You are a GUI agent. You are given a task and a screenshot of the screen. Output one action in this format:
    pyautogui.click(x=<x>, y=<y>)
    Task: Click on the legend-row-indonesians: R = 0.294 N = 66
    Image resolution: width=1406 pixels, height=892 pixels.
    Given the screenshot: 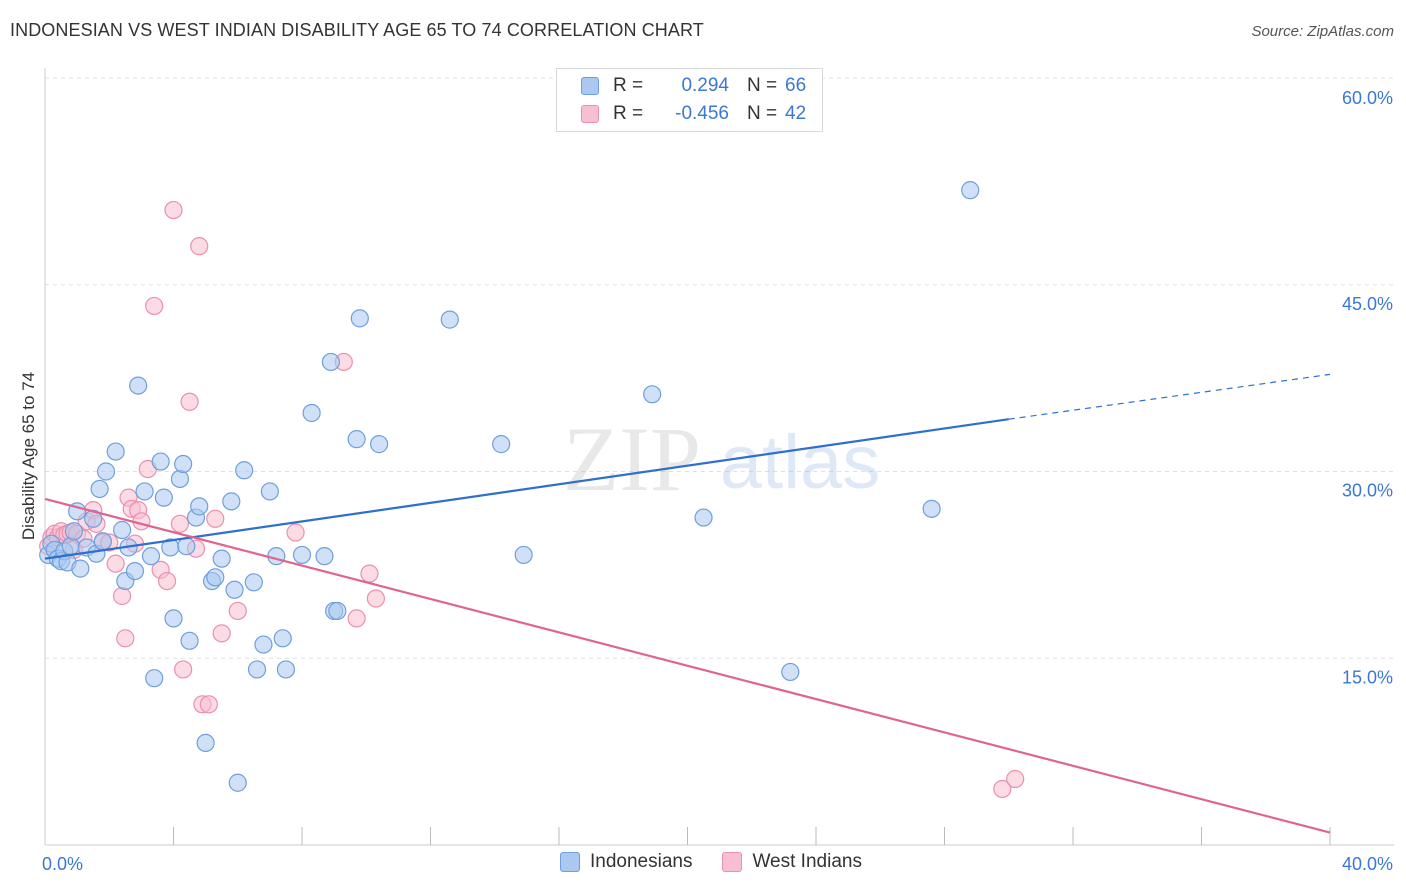 What is the action you would take?
    pyautogui.click(x=693, y=86)
    